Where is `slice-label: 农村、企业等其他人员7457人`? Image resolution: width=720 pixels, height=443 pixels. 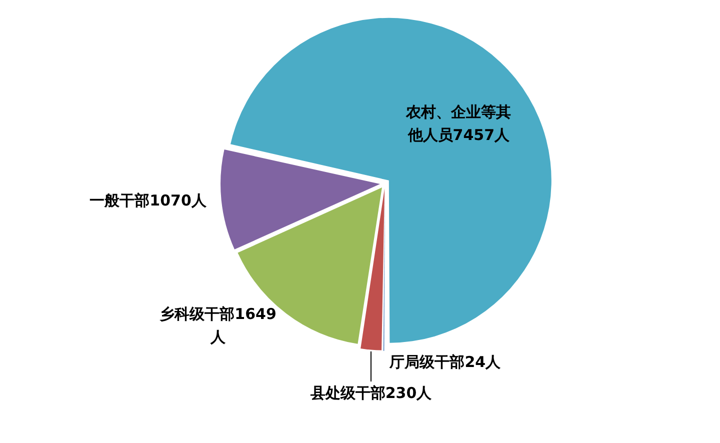
slice-label: 农村、企业等其他人员7457人 is located at coordinates (458, 123).